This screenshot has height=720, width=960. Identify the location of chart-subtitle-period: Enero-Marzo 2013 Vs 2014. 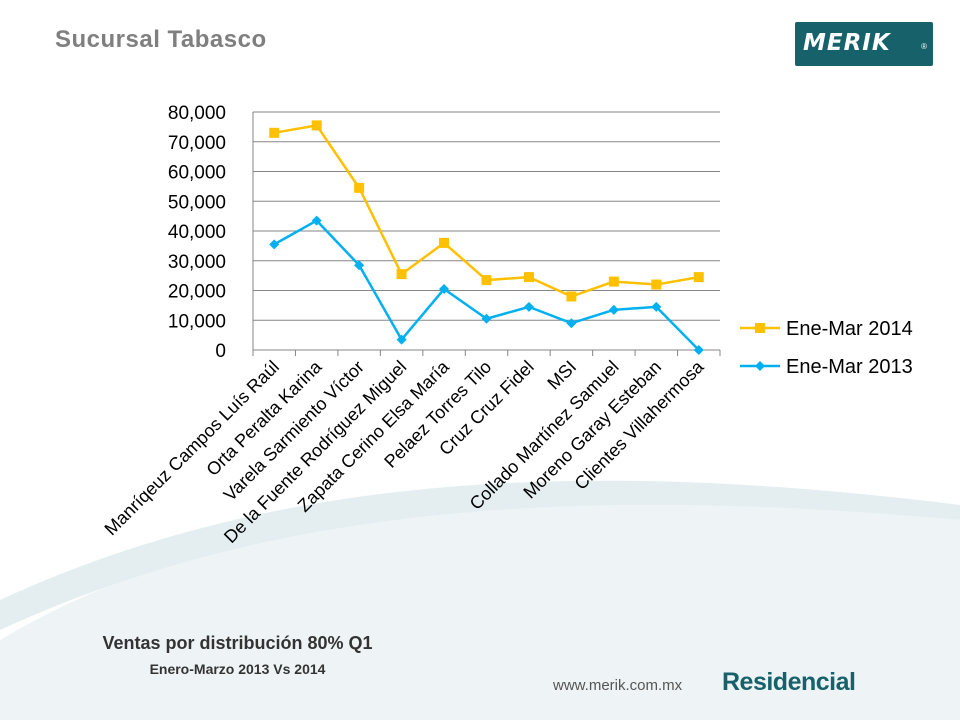
(237, 669).